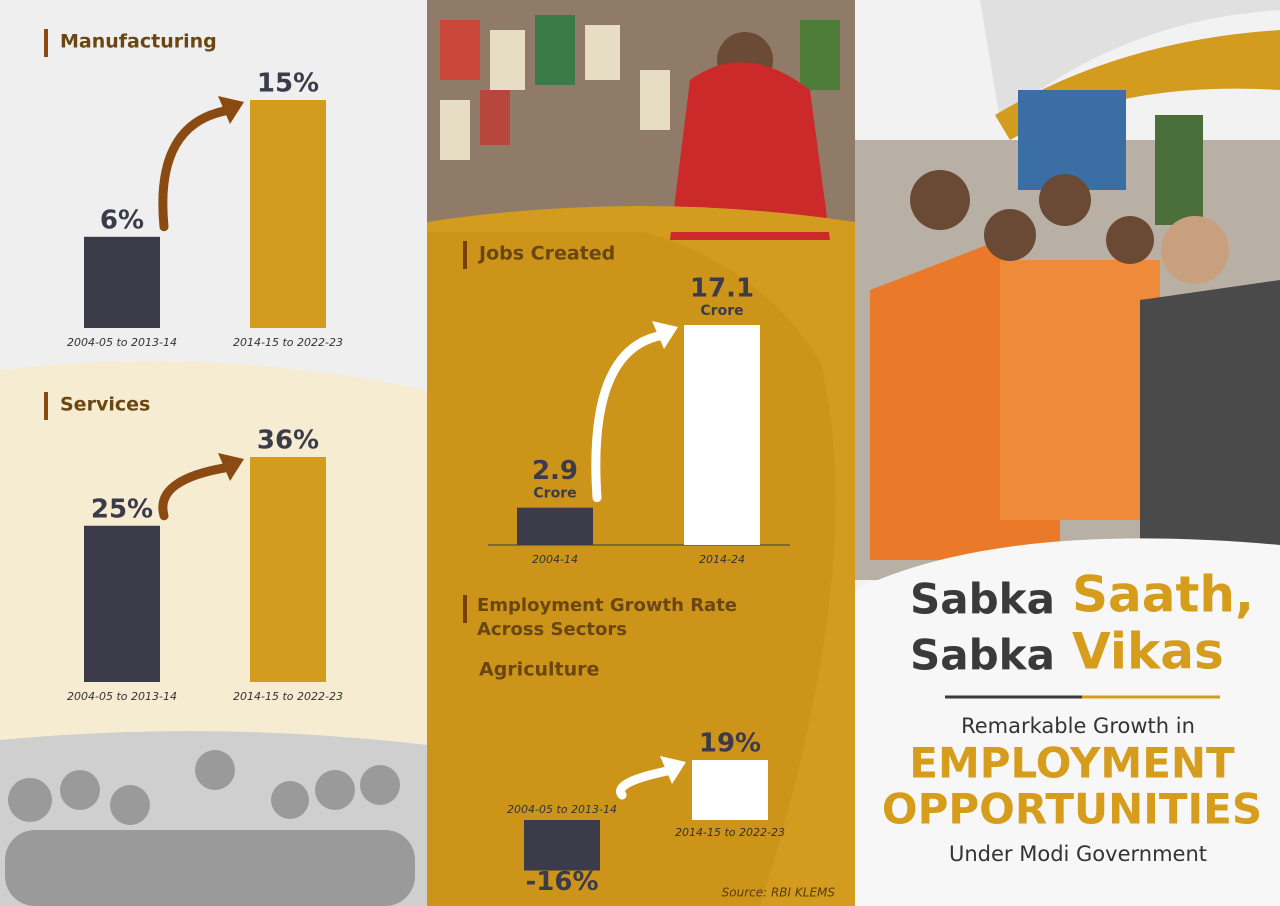 The width and height of the screenshot is (1280, 906). Describe the element at coordinates (288, 441) in the screenshot. I see `value-label: 36%` at that location.